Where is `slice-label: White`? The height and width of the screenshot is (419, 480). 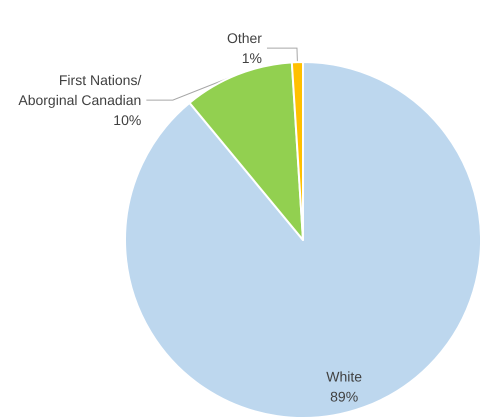
slice-label: White is located at coordinates (344, 376).